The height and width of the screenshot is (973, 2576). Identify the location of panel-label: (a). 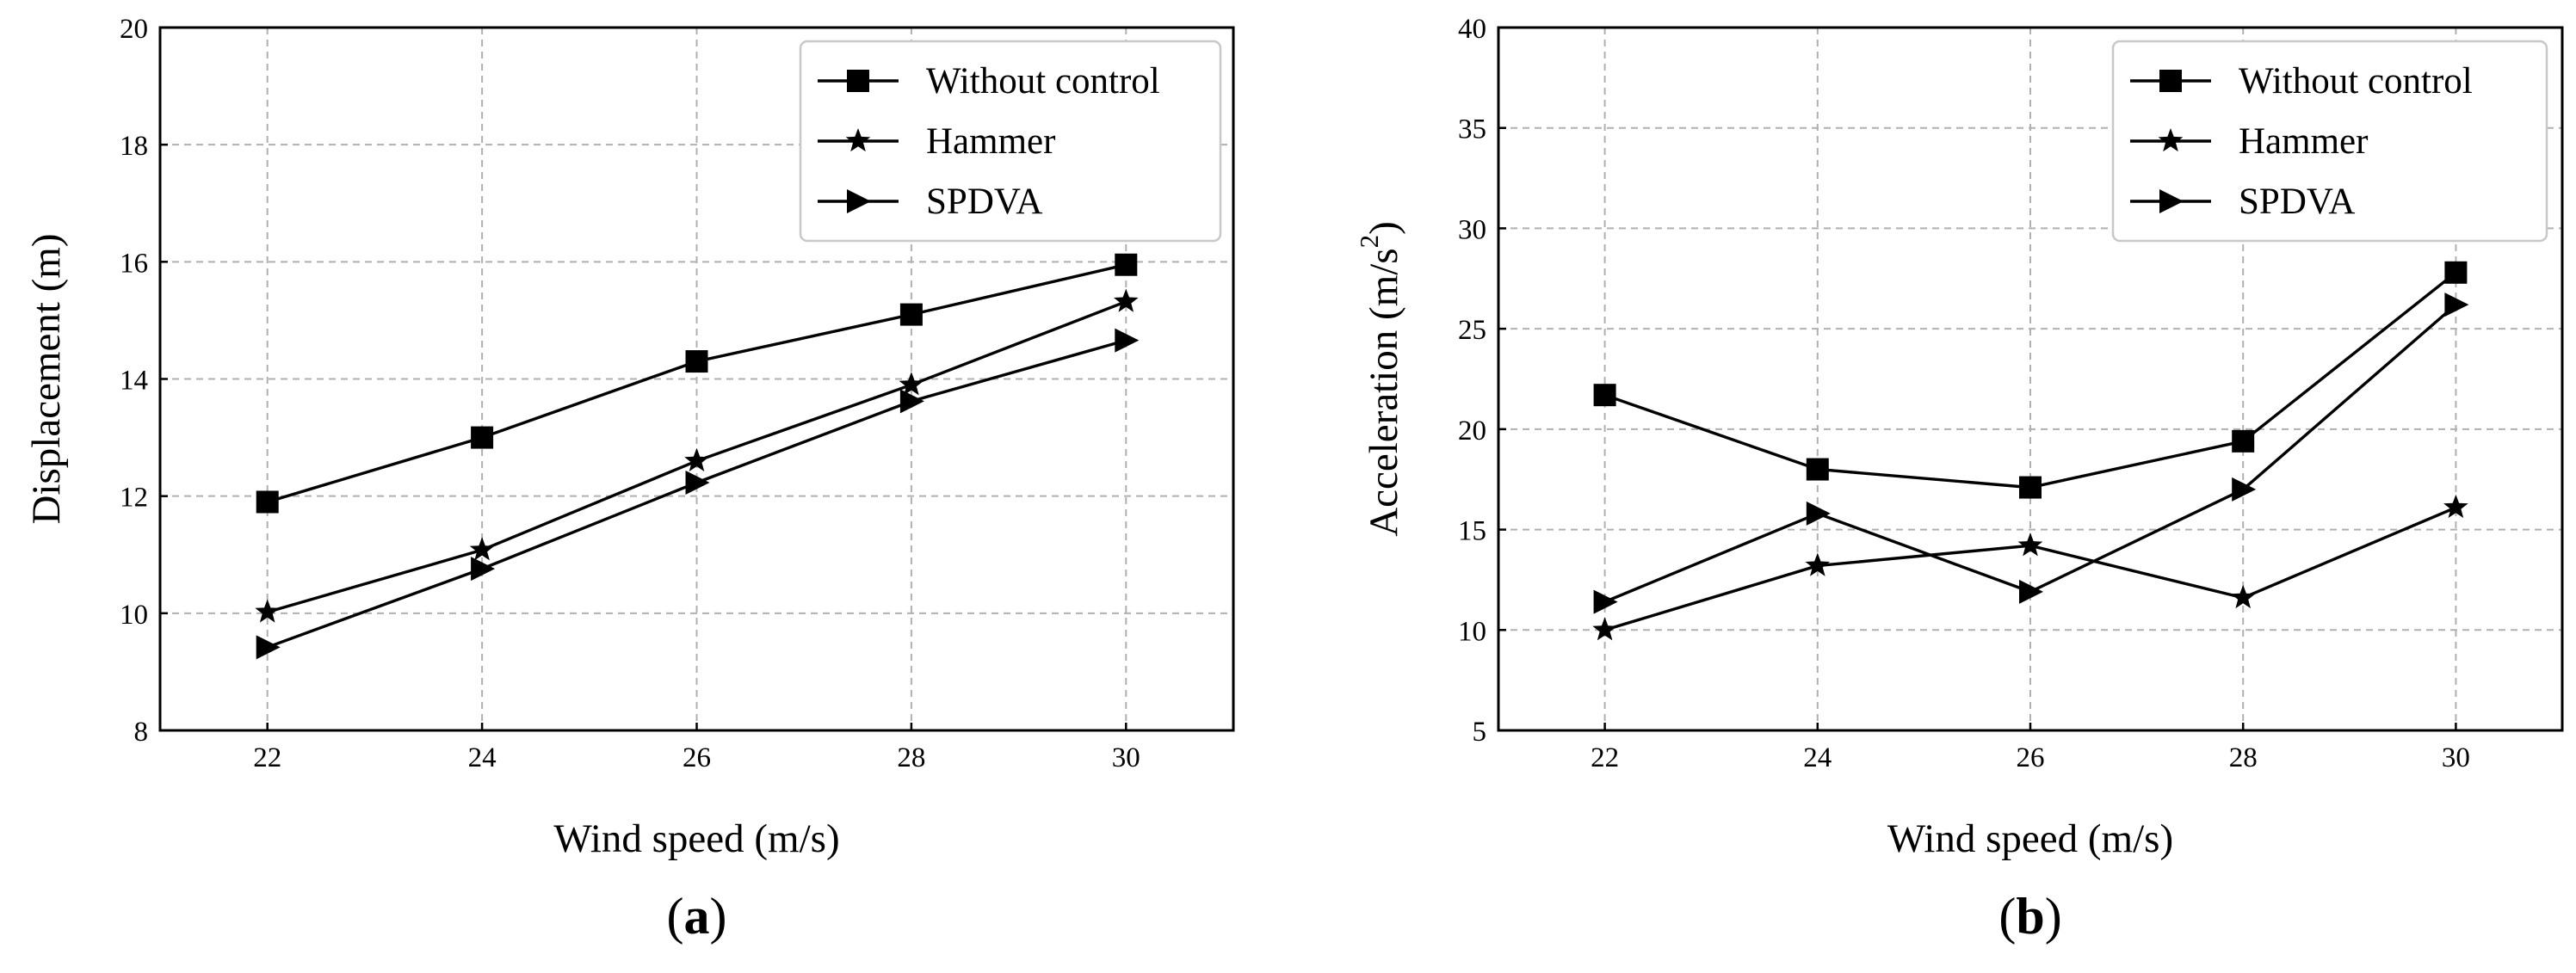
(697, 916).